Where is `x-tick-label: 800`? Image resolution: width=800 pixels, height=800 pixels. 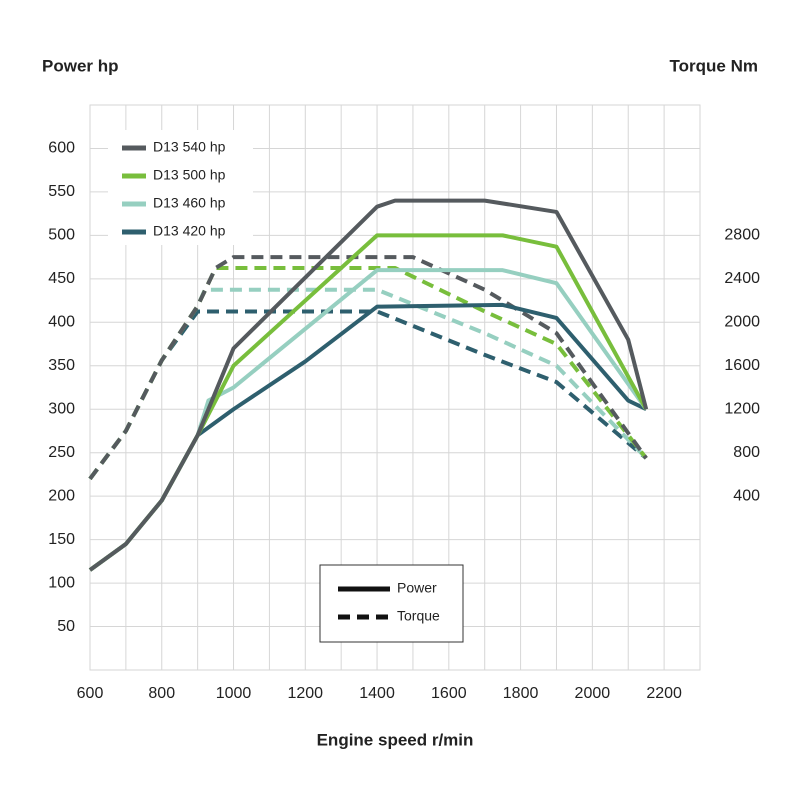 x-tick-label: 800 is located at coordinates (161, 693).